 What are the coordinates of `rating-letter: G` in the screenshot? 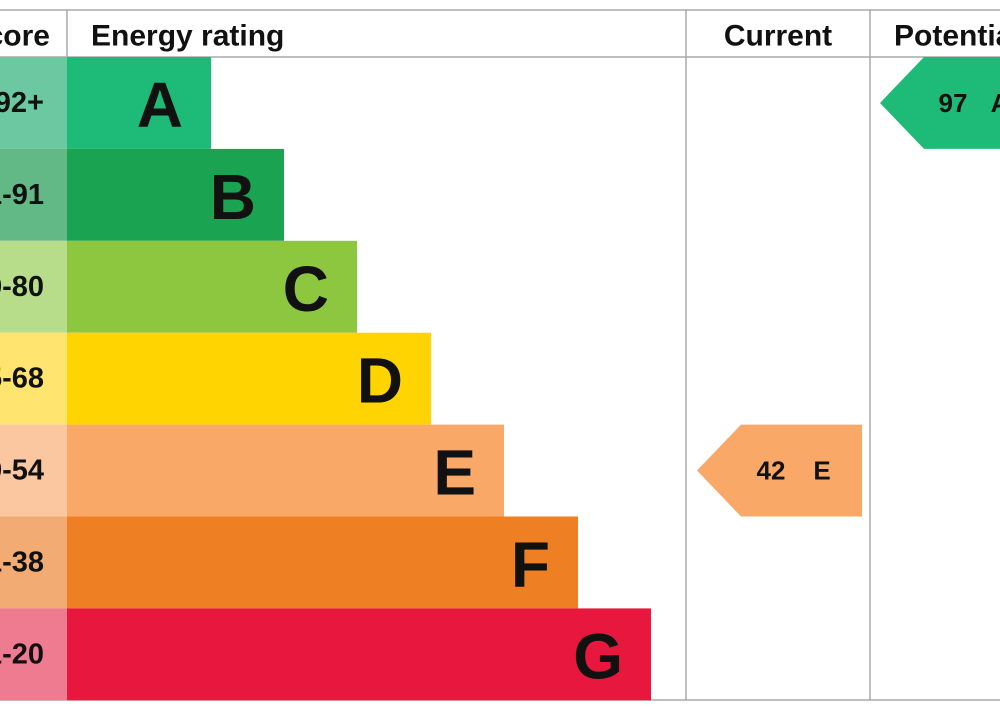 It's located at (598, 656).